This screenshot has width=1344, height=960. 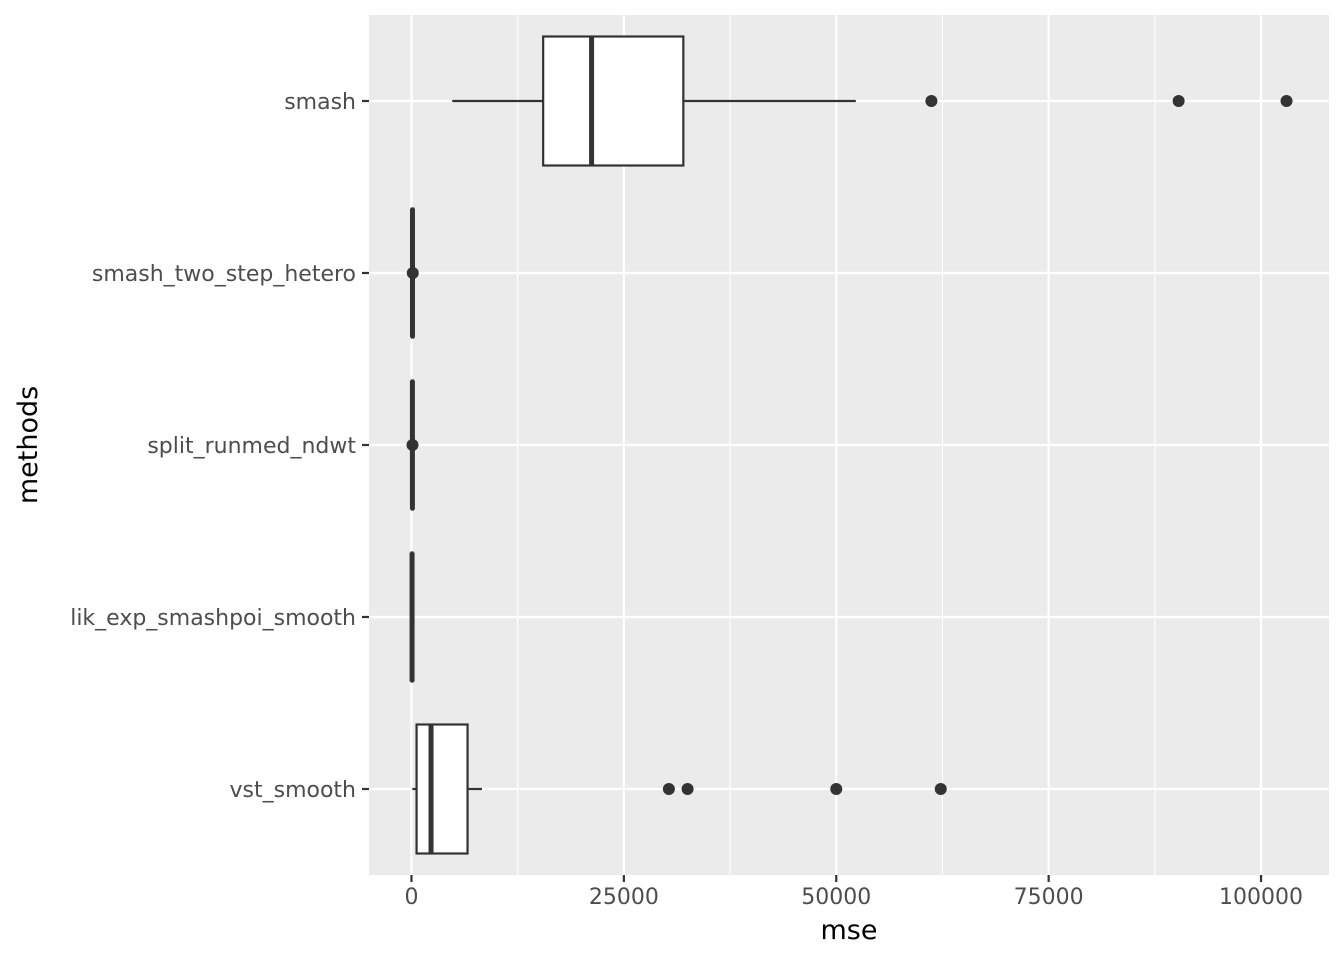 What do you see at coordinates (412, 617) in the screenshot?
I see `box-lik_exp_smashpoi_smooth` at bounding box center [412, 617].